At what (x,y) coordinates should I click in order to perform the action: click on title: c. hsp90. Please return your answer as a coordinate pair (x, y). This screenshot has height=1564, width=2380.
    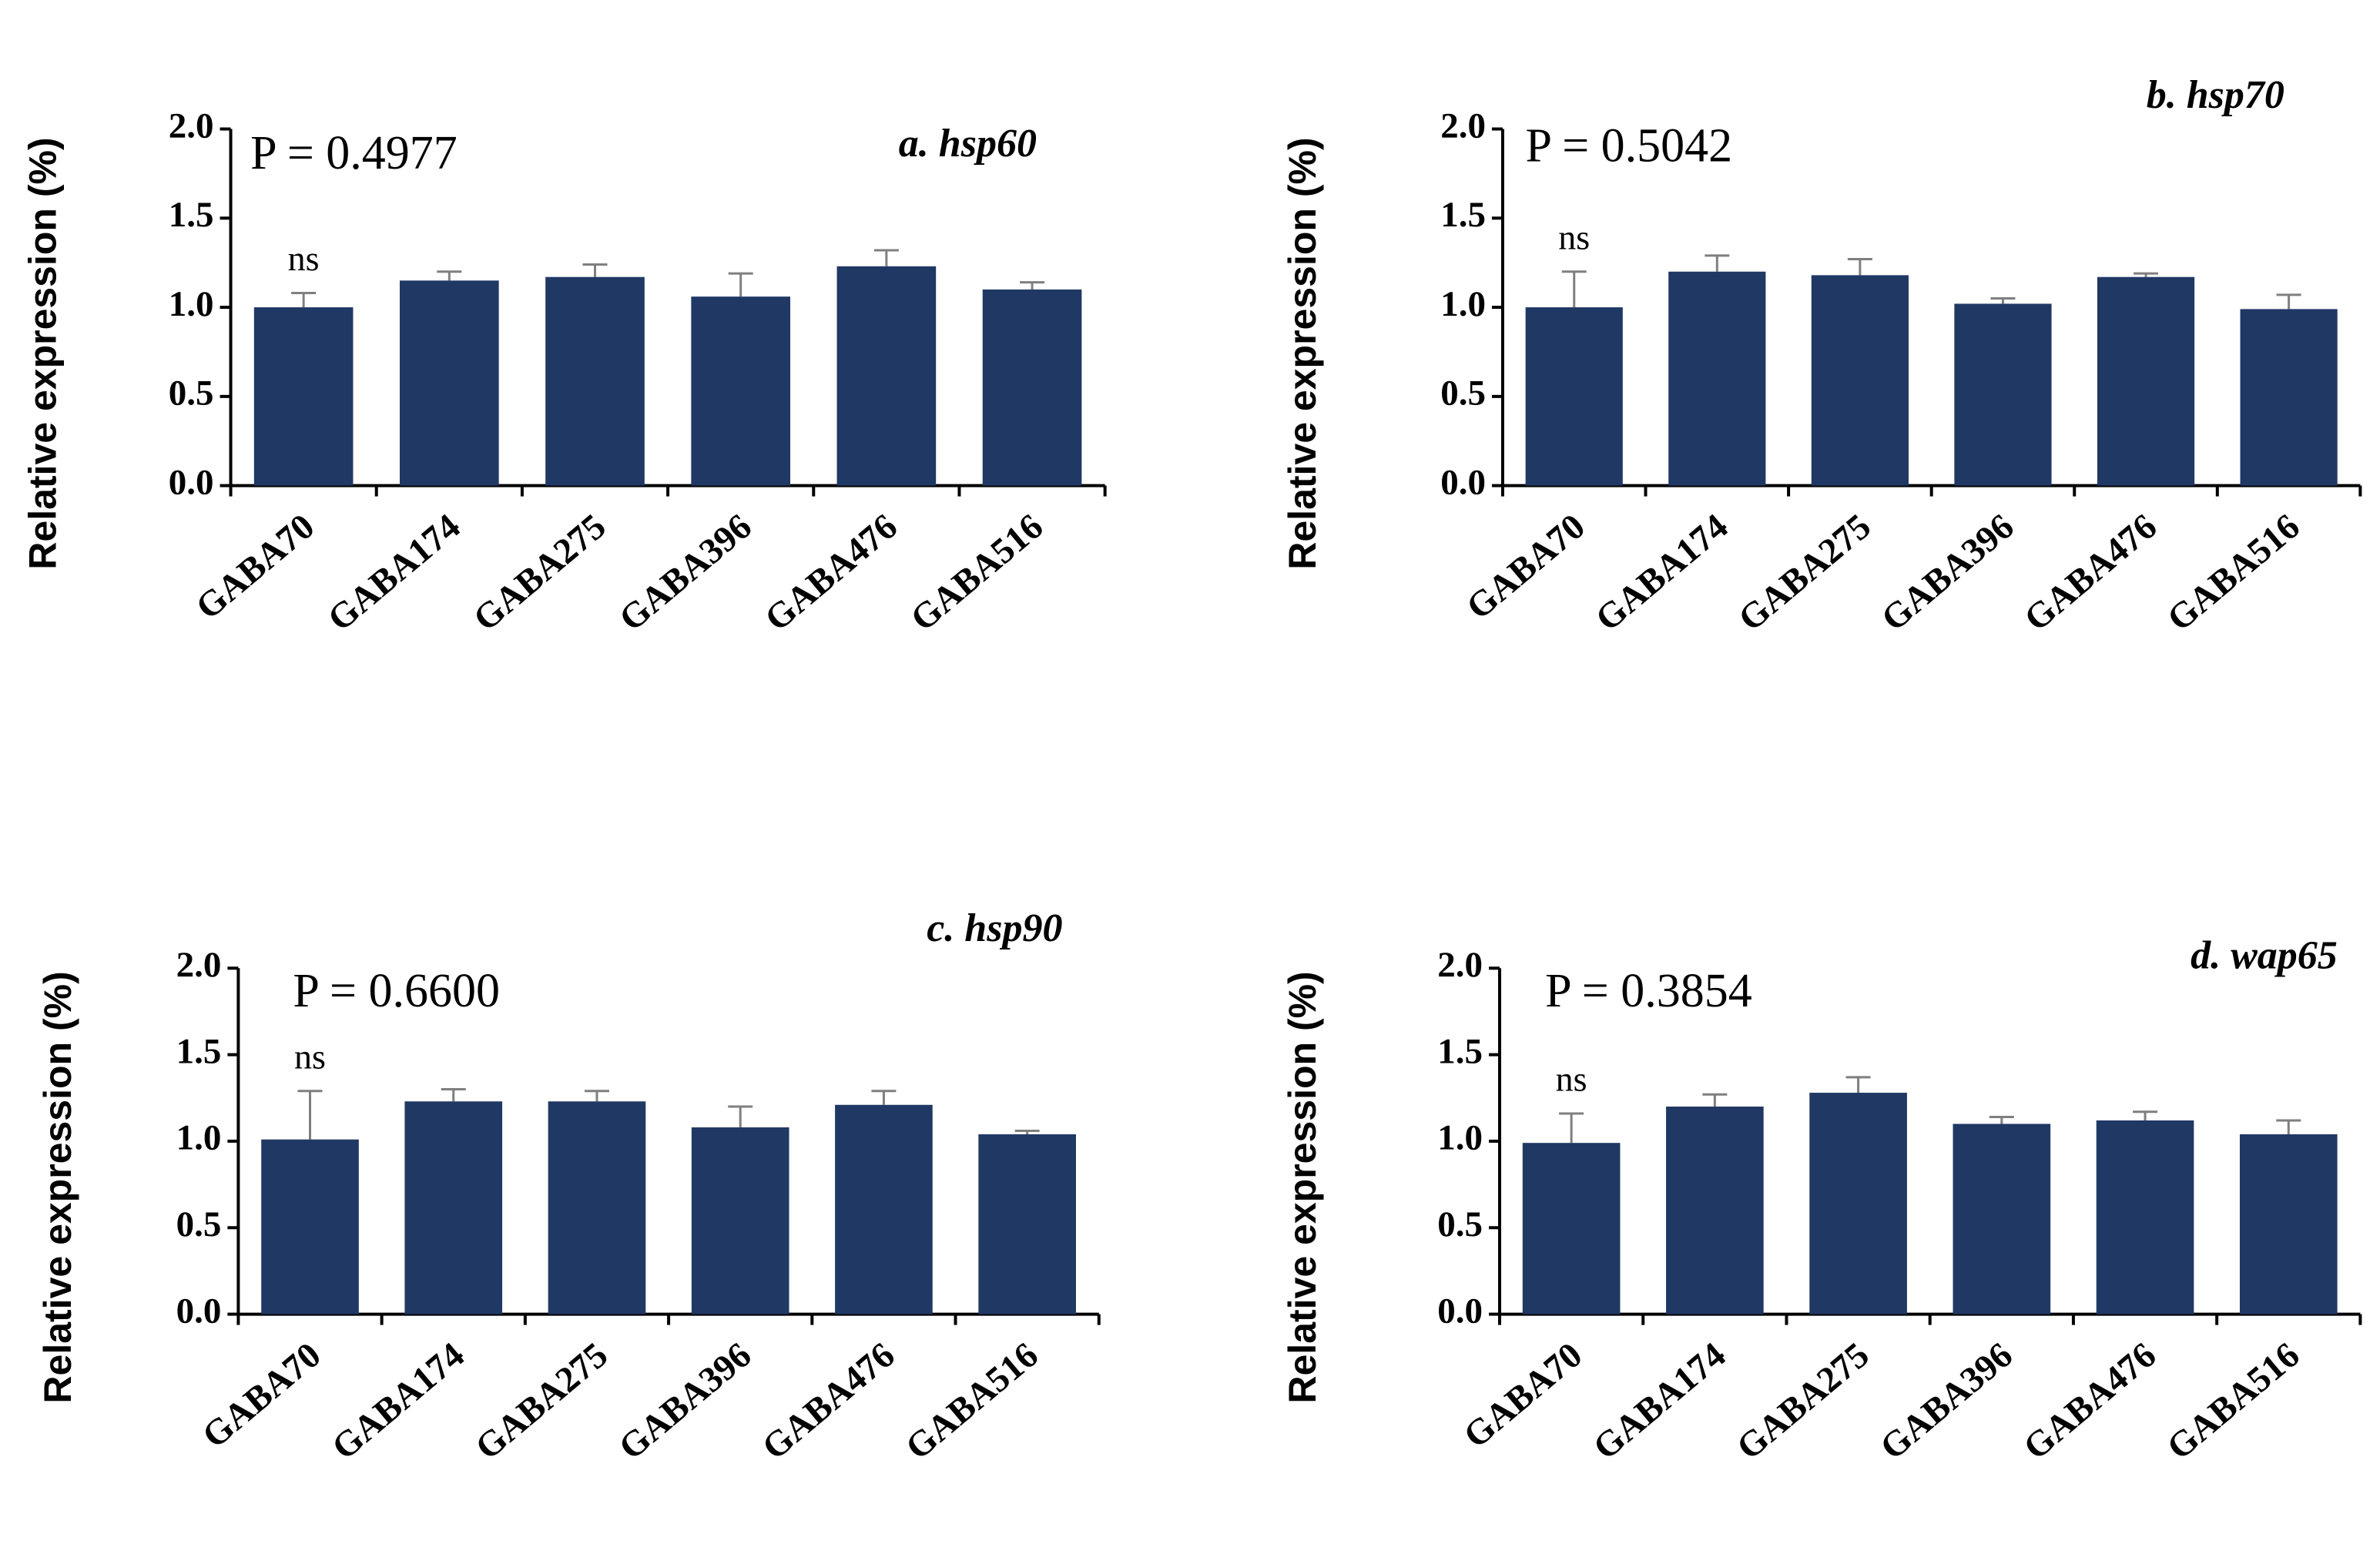
    Looking at the image, I should click on (994, 928).